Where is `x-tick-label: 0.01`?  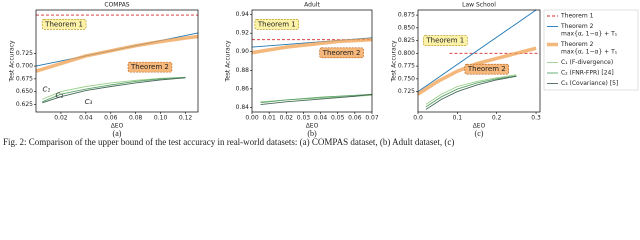 x-tick-label: 0.01 is located at coordinates (269, 118).